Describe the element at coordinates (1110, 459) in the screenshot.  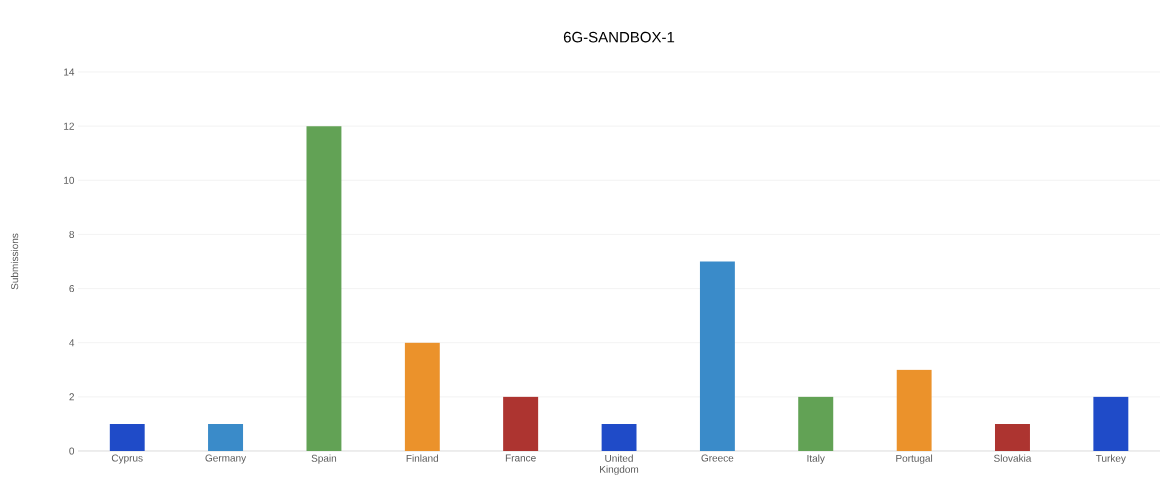
I see `x-tick-label: Turkey` at that location.